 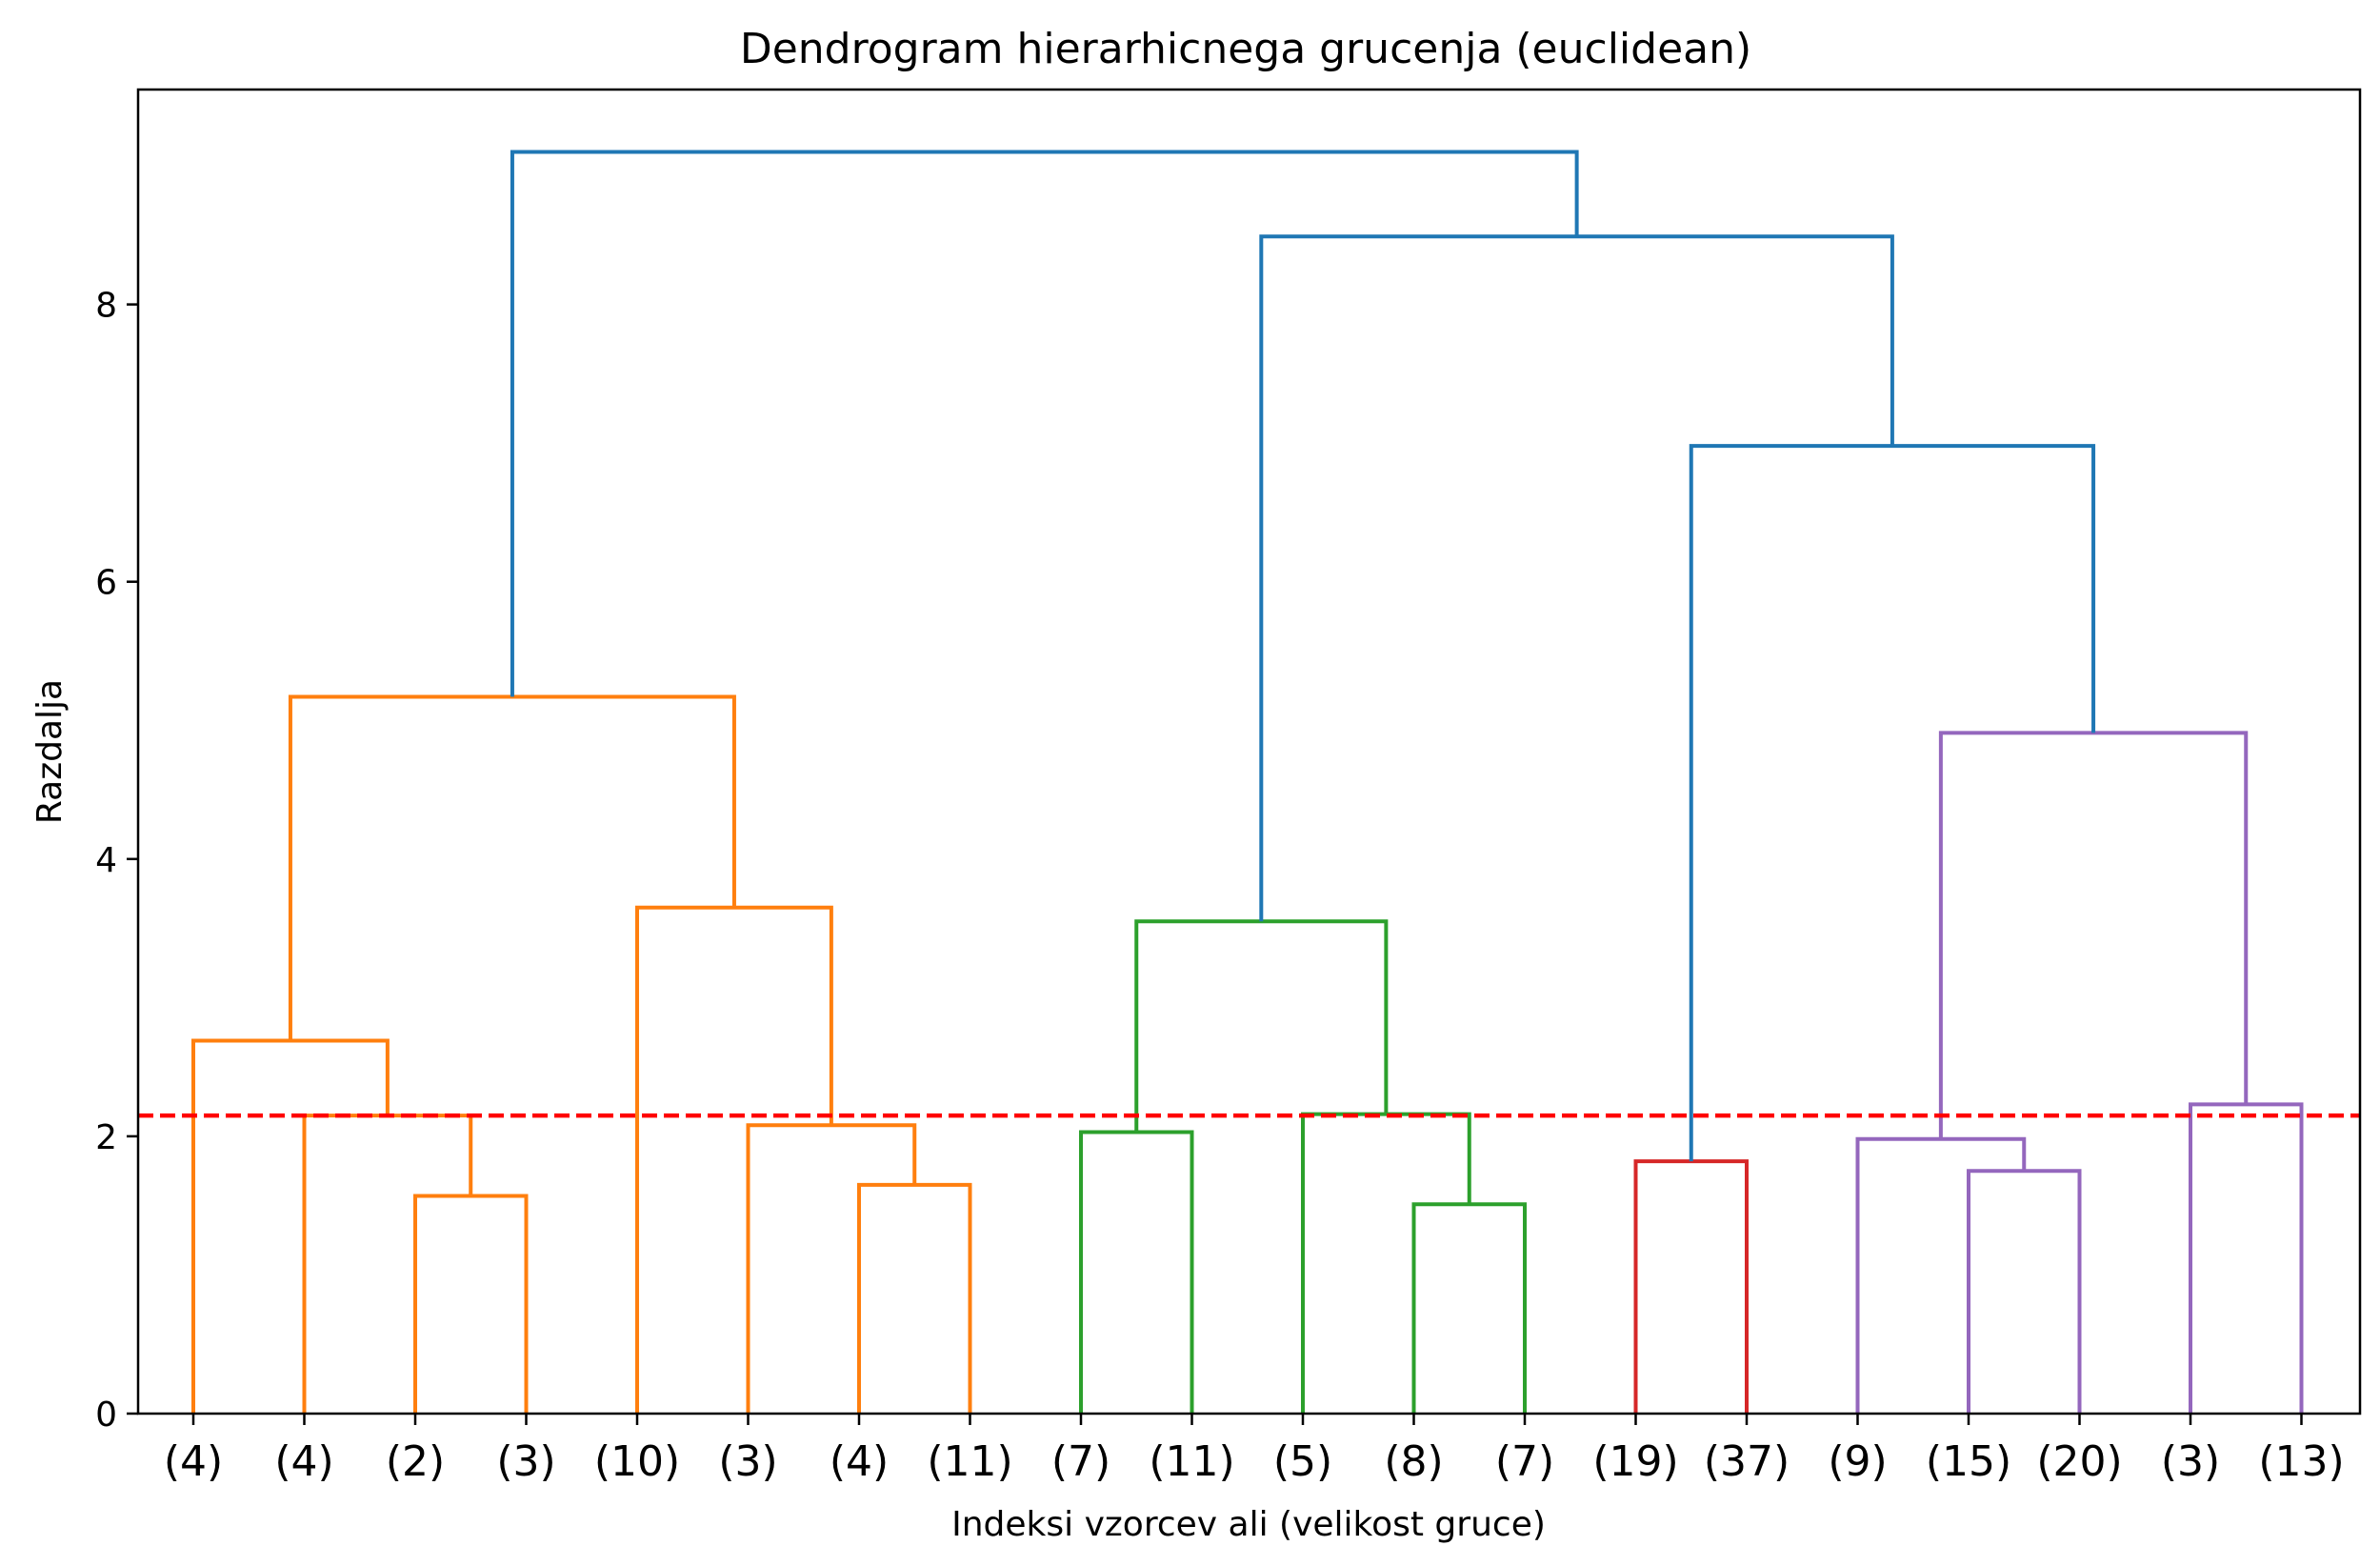 What do you see at coordinates (106, 583) in the screenshot?
I see `y-tick-label: 6` at bounding box center [106, 583].